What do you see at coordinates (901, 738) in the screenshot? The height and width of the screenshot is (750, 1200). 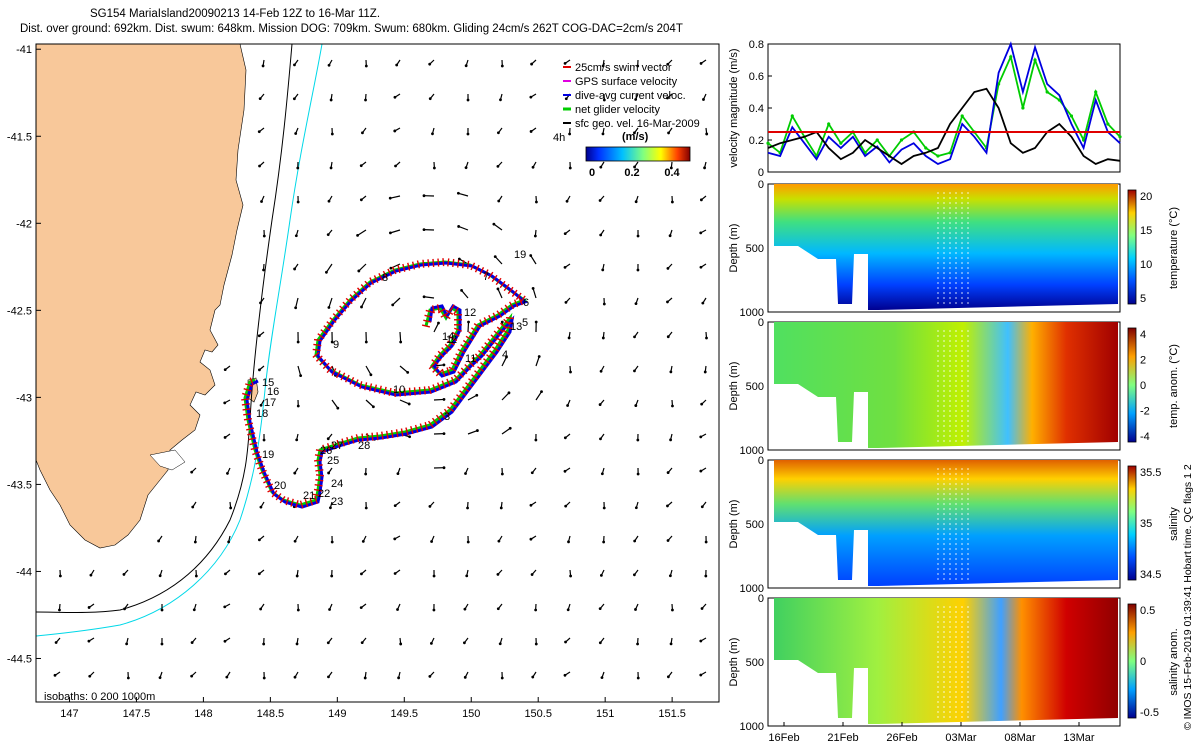 I see `time-tick-label: 26Feb` at bounding box center [901, 738].